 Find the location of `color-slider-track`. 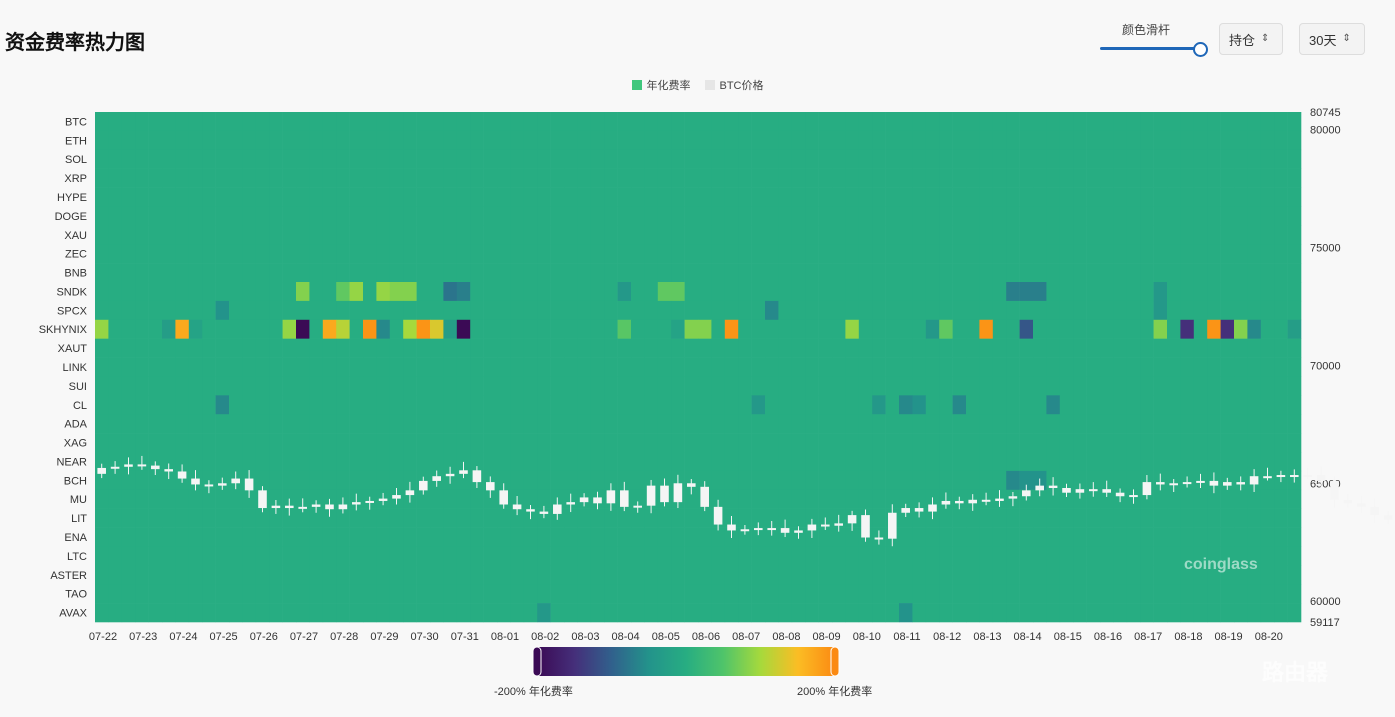

color-slider-track is located at coordinates (1150, 48).